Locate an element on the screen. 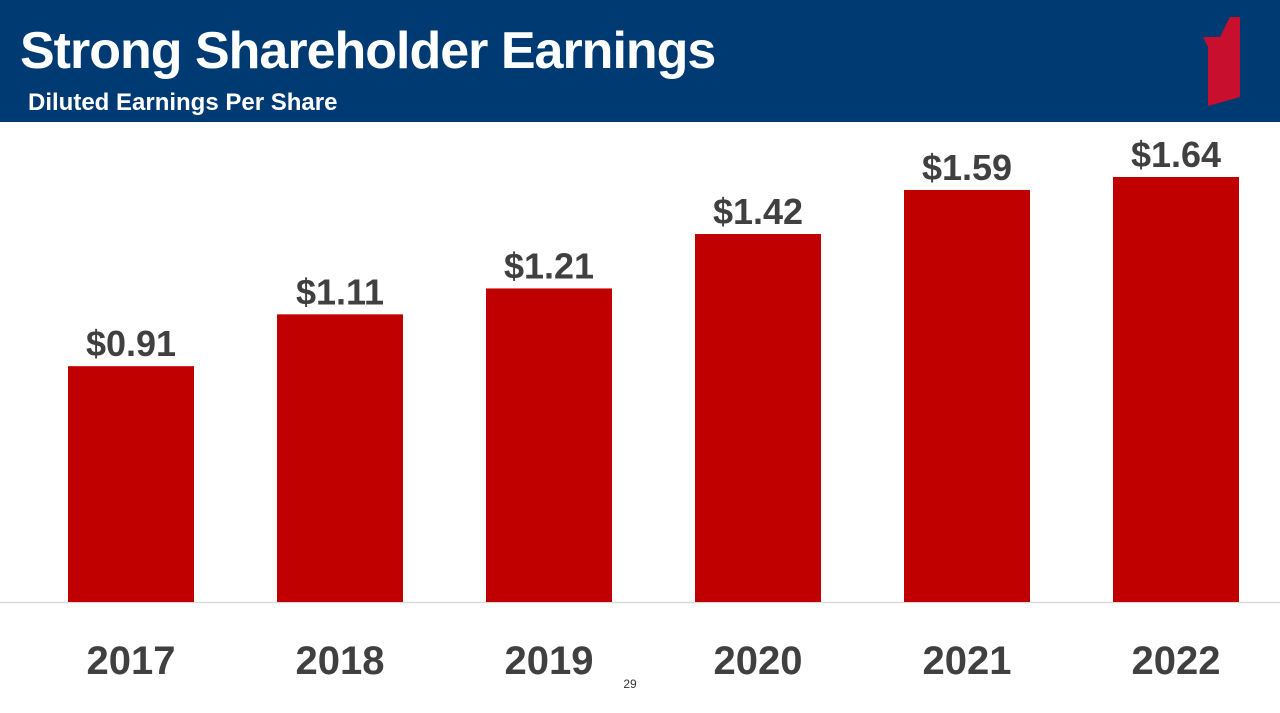  data-label-2022: $1.64 is located at coordinates (1176, 154).